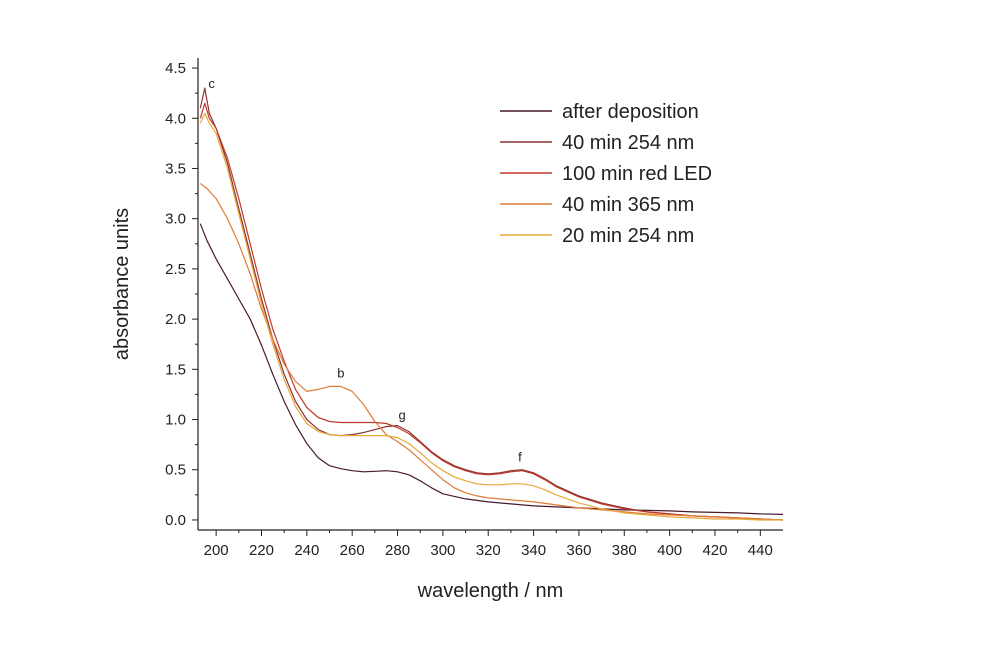 The width and height of the screenshot is (1000, 666). What do you see at coordinates (175, 219) in the screenshot?
I see `y-tick-label: 3.0` at bounding box center [175, 219].